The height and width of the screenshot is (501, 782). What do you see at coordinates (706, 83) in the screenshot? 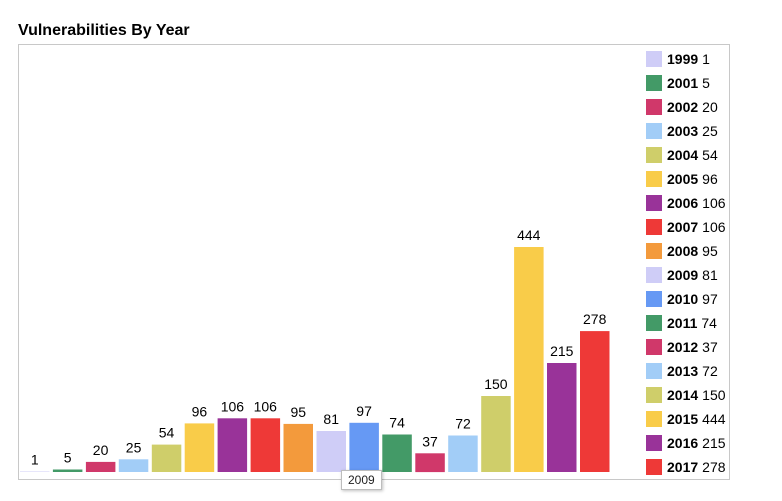
I see `legend-value-label: 5` at bounding box center [706, 83].